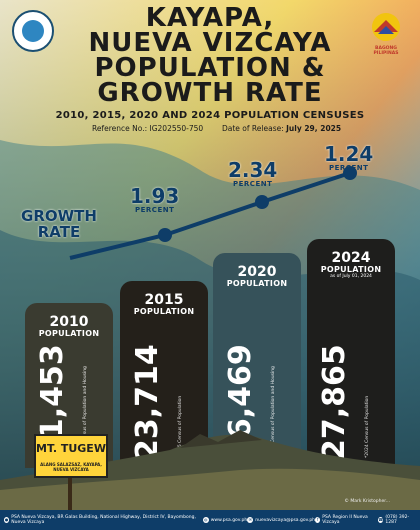  What do you see at coordinates (155, 196) in the screenshot?
I see `growth-rate-value: 1.93` at bounding box center [155, 196].